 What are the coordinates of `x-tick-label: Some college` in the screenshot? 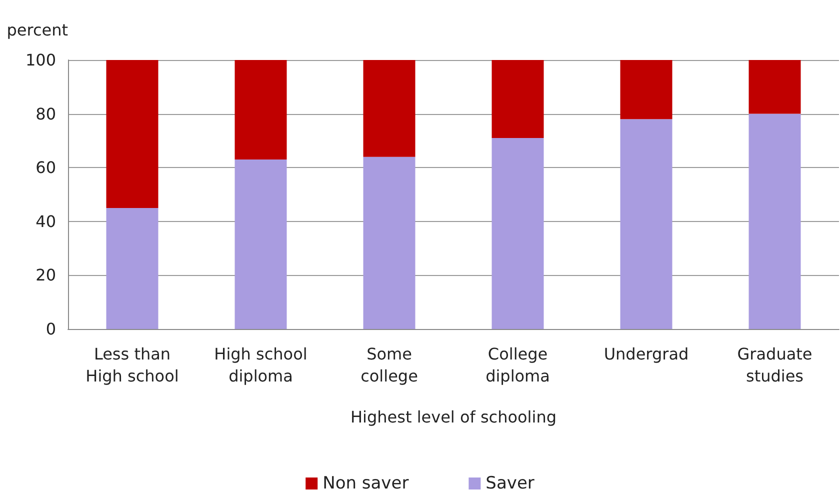 It's located at (389, 365).